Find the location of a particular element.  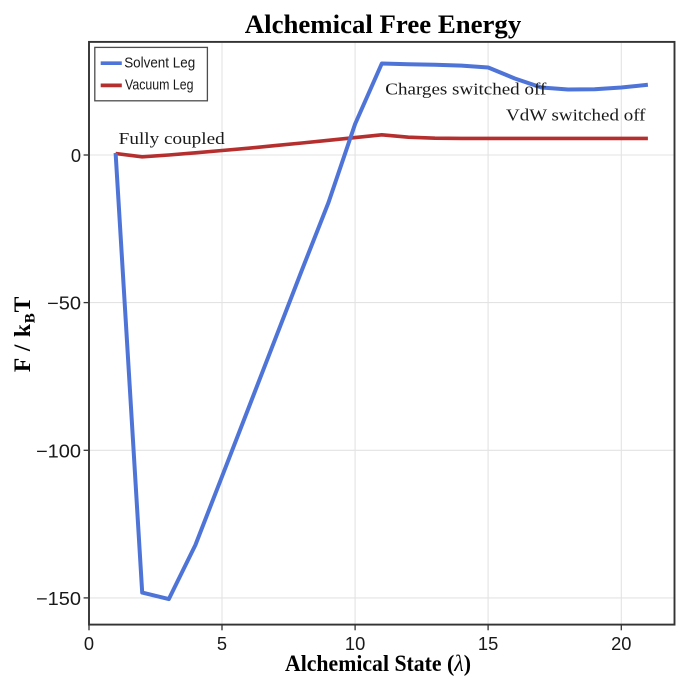

svg-text: Fully coupled is located at coordinates (172, 138).